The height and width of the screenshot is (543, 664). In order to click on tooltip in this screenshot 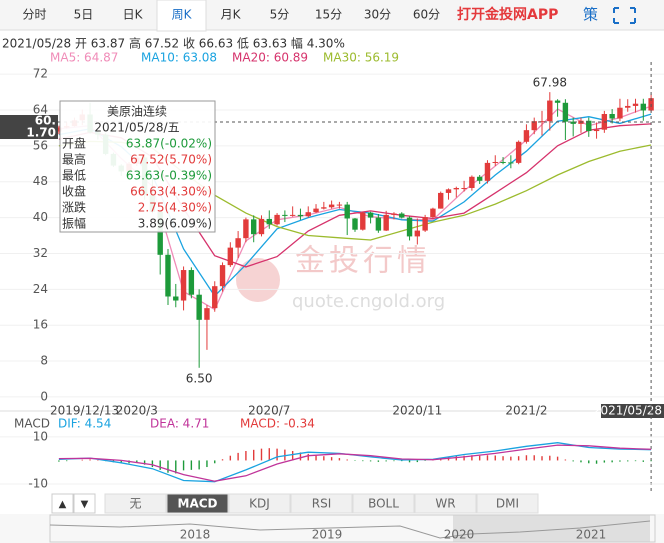, I will do `click(137, 166)`.